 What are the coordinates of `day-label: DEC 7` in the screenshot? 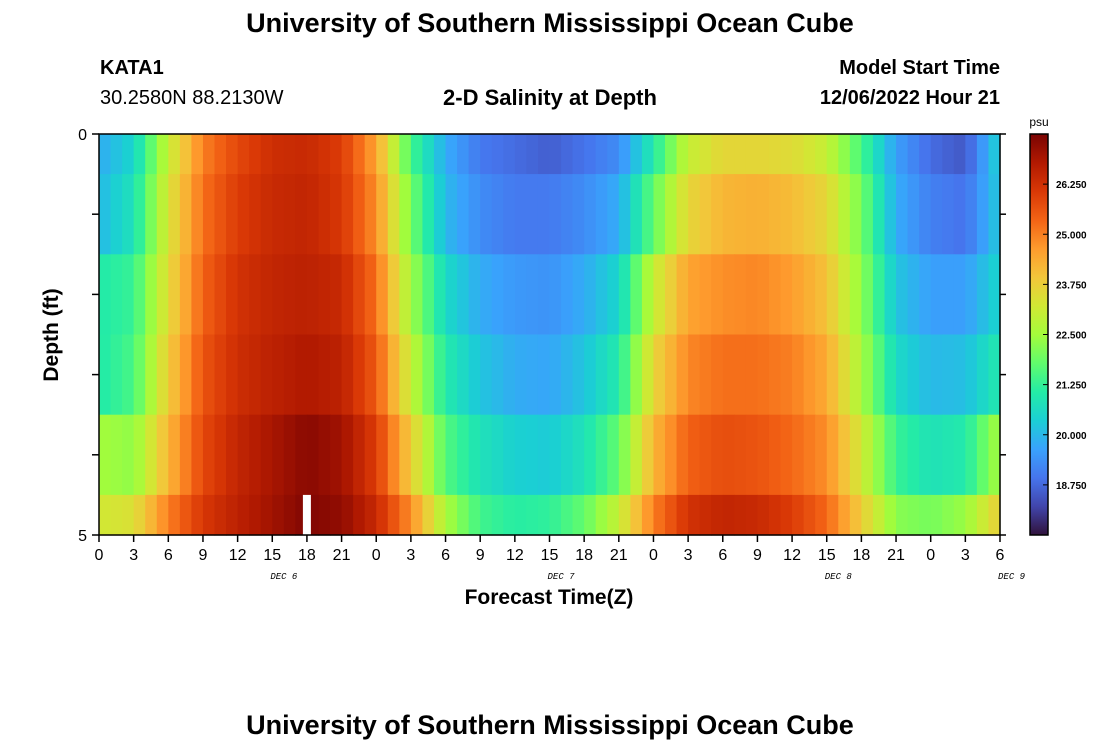 It's located at (562, 577).